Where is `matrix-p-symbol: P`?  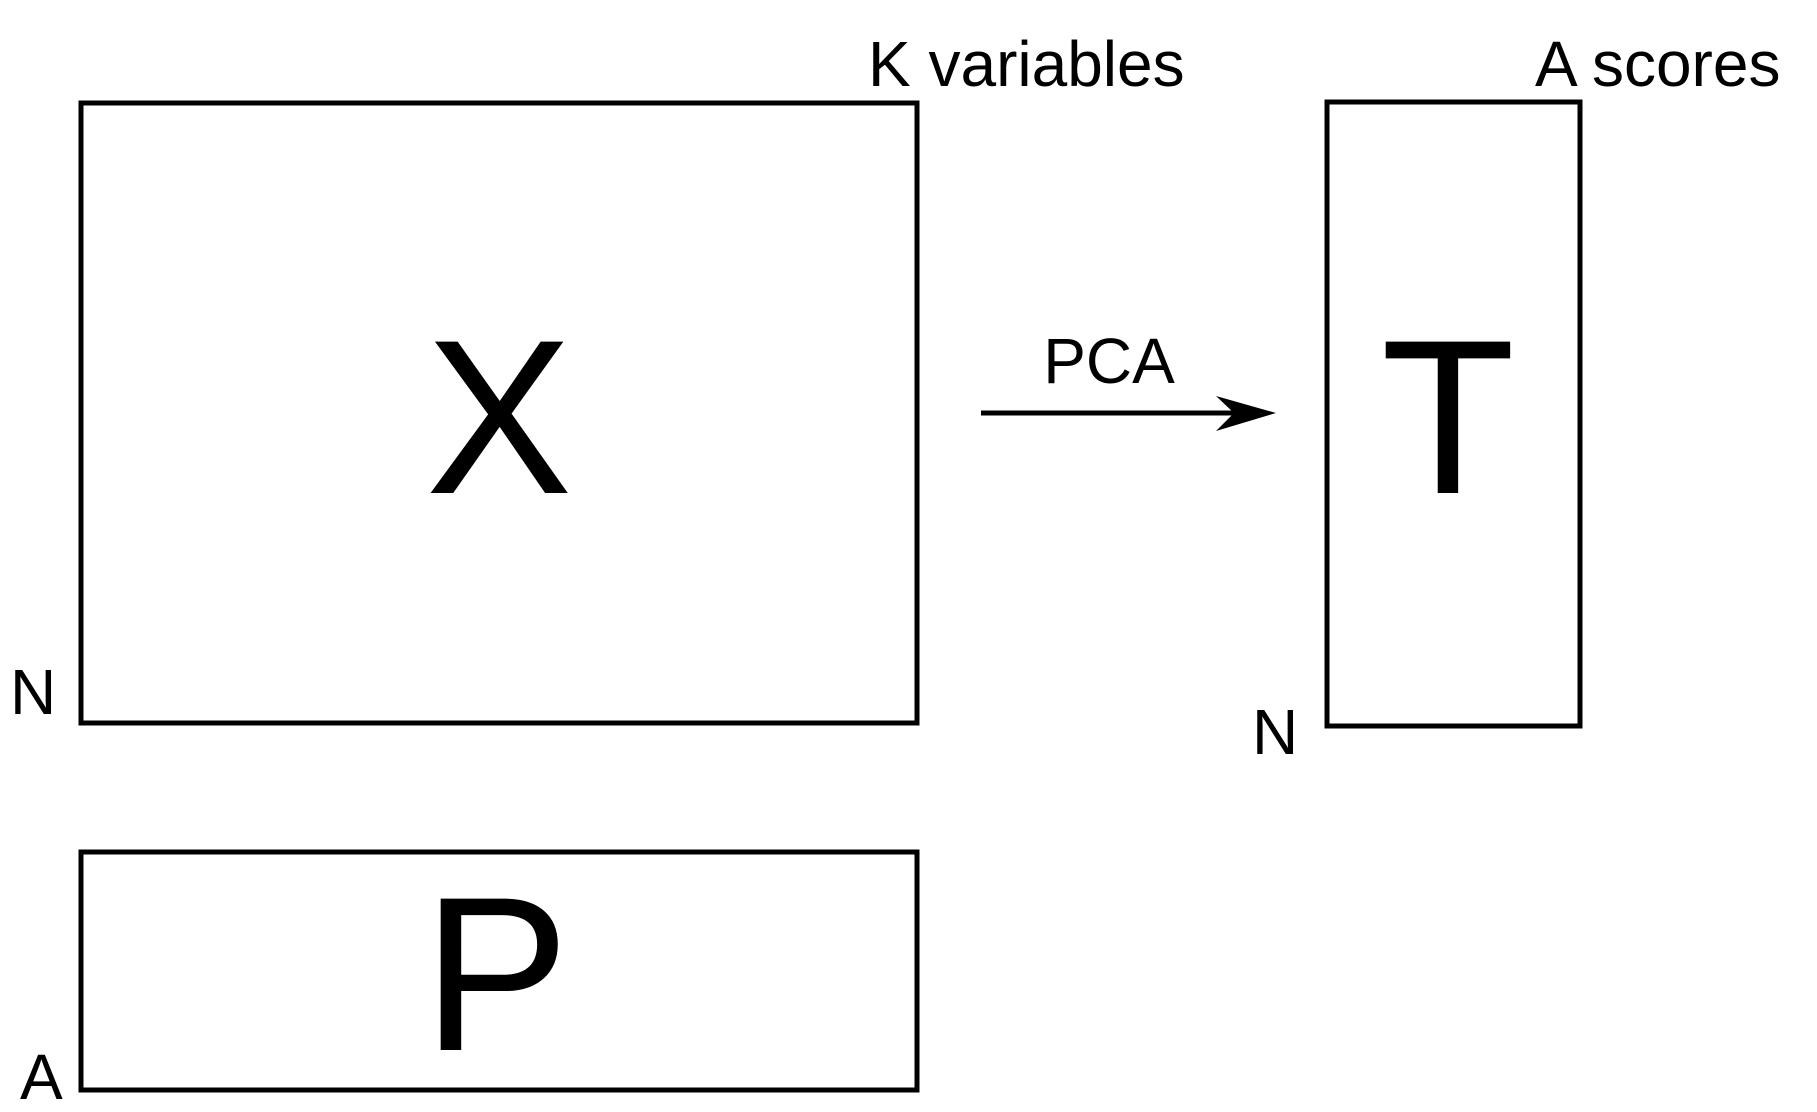 matrix-p-symbol: P is located at coordinates (496, 974).